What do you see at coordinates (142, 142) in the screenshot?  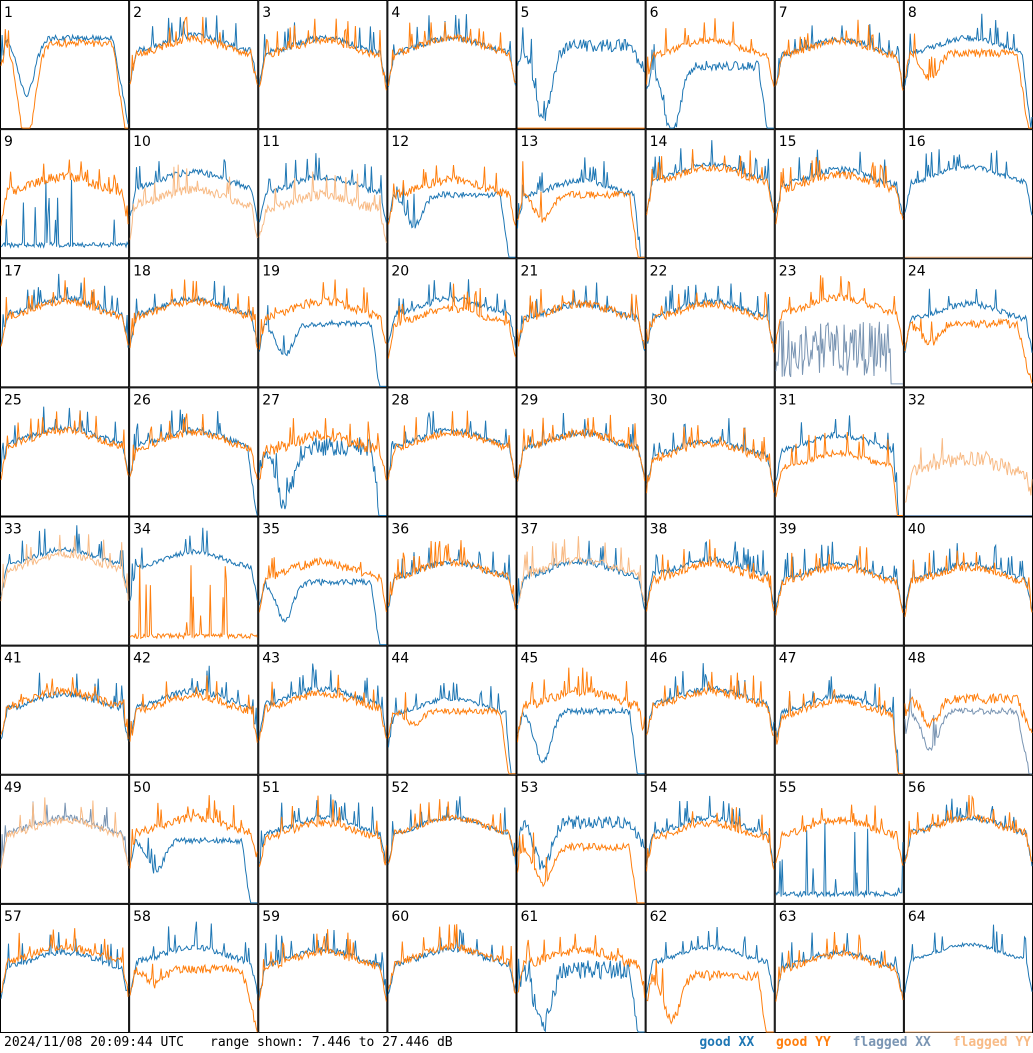 I see `panel-label: 10` at bounding box center [142, 142].